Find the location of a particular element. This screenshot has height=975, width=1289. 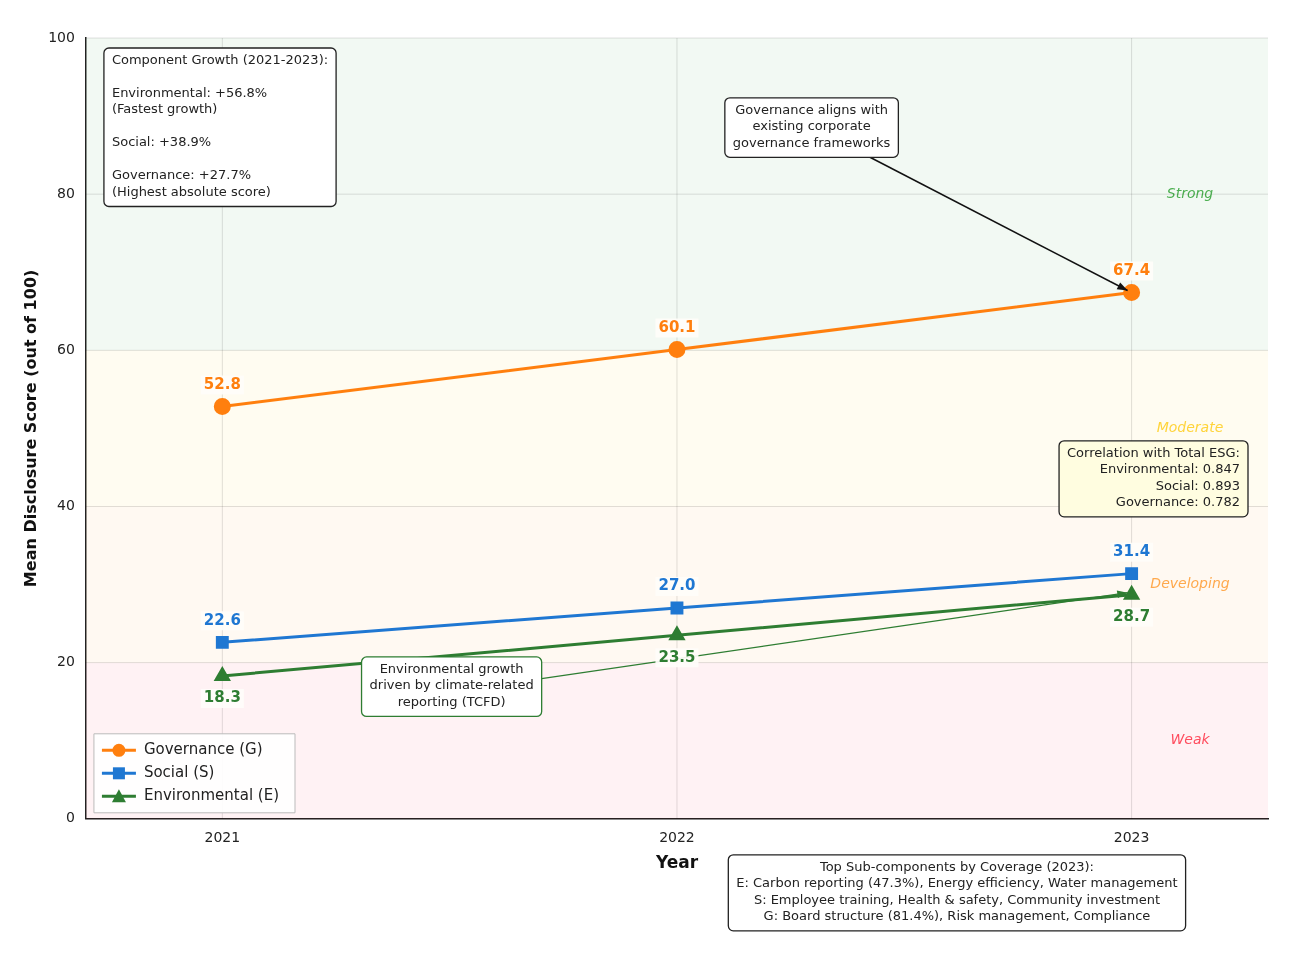

band-label: Strong is located at coordinates (1190, 192).